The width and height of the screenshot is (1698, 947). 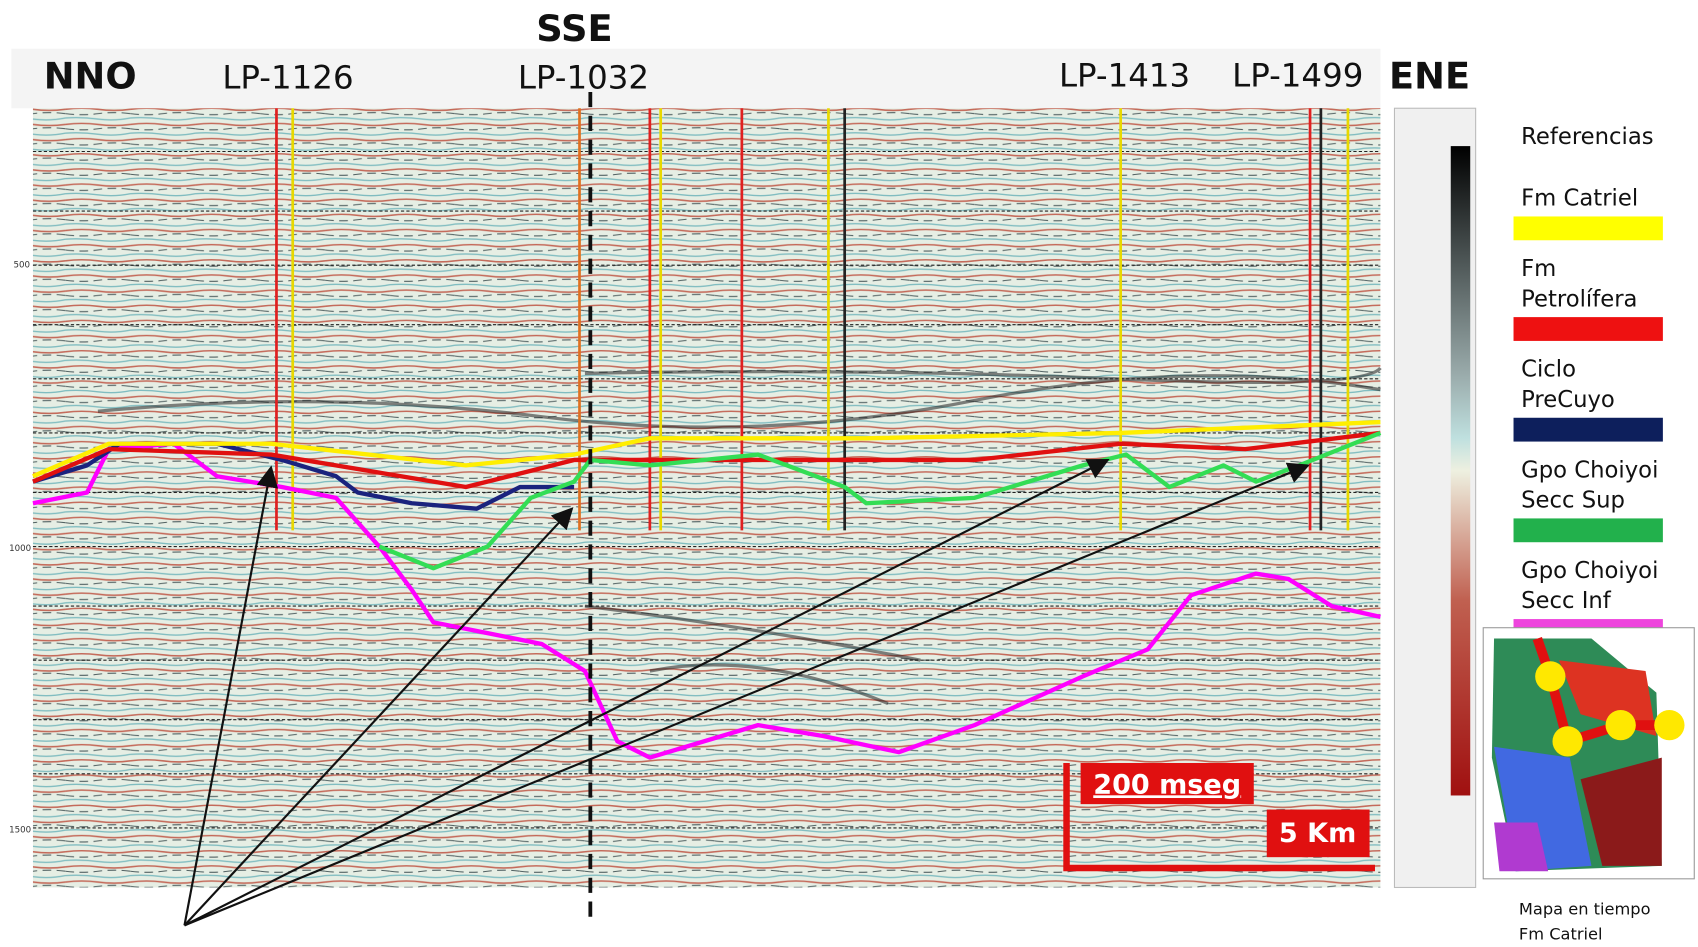 I want to click on map-caption: Mapa en tiempo, so click(x=1585, y=909).